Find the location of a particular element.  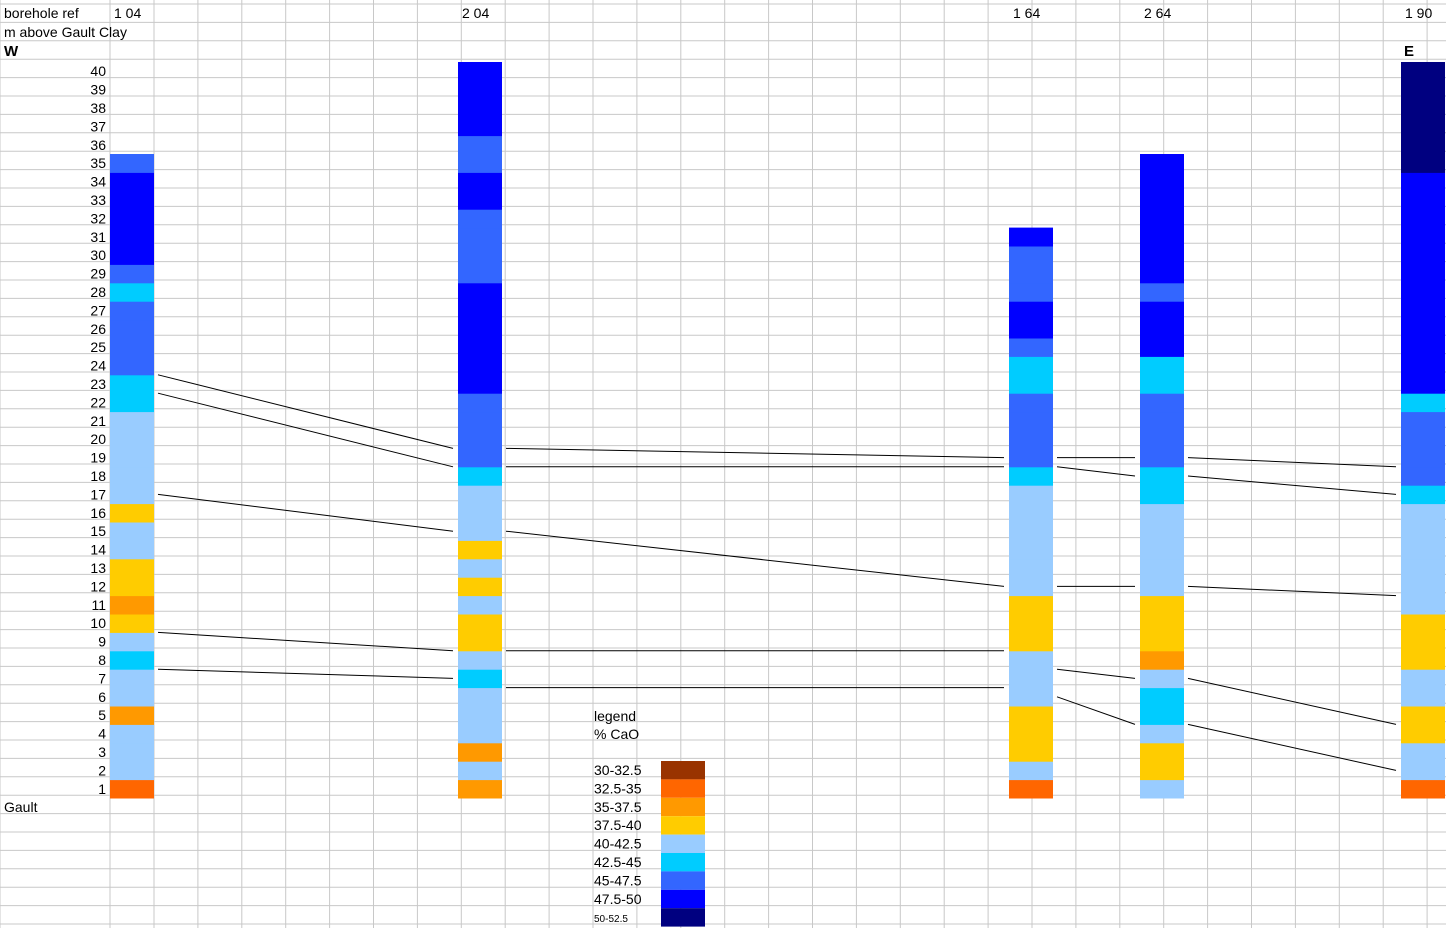

depth-tick-label: 18 is located at coordinates (98, 476).